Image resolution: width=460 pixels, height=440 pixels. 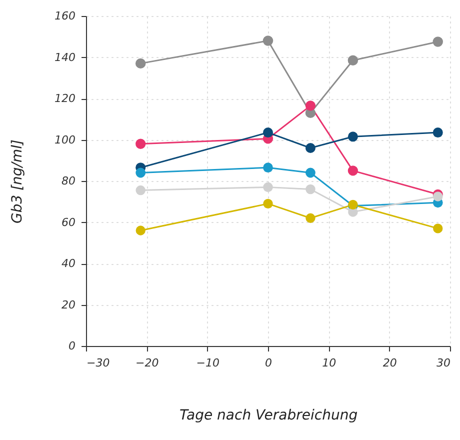 What do you see at coordinates (389, 363) in the screenshot?
I see `x-tick-label: 20` at bounding box center [389, 363].